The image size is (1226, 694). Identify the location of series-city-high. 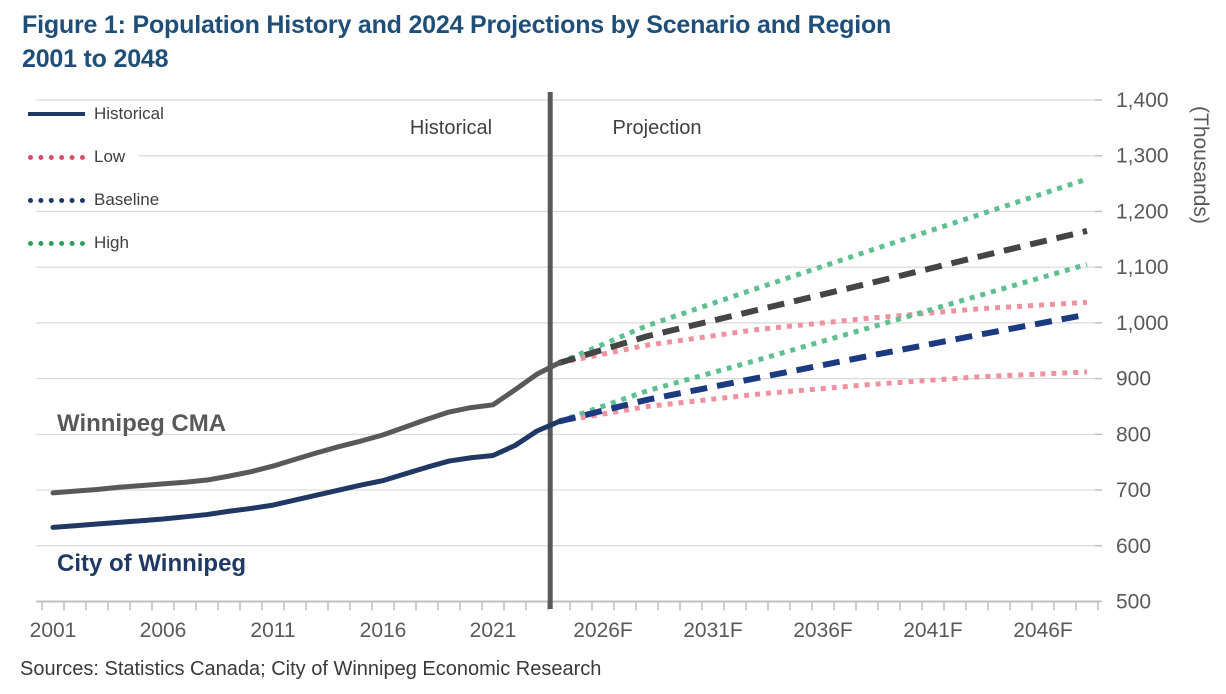
(823, 342).